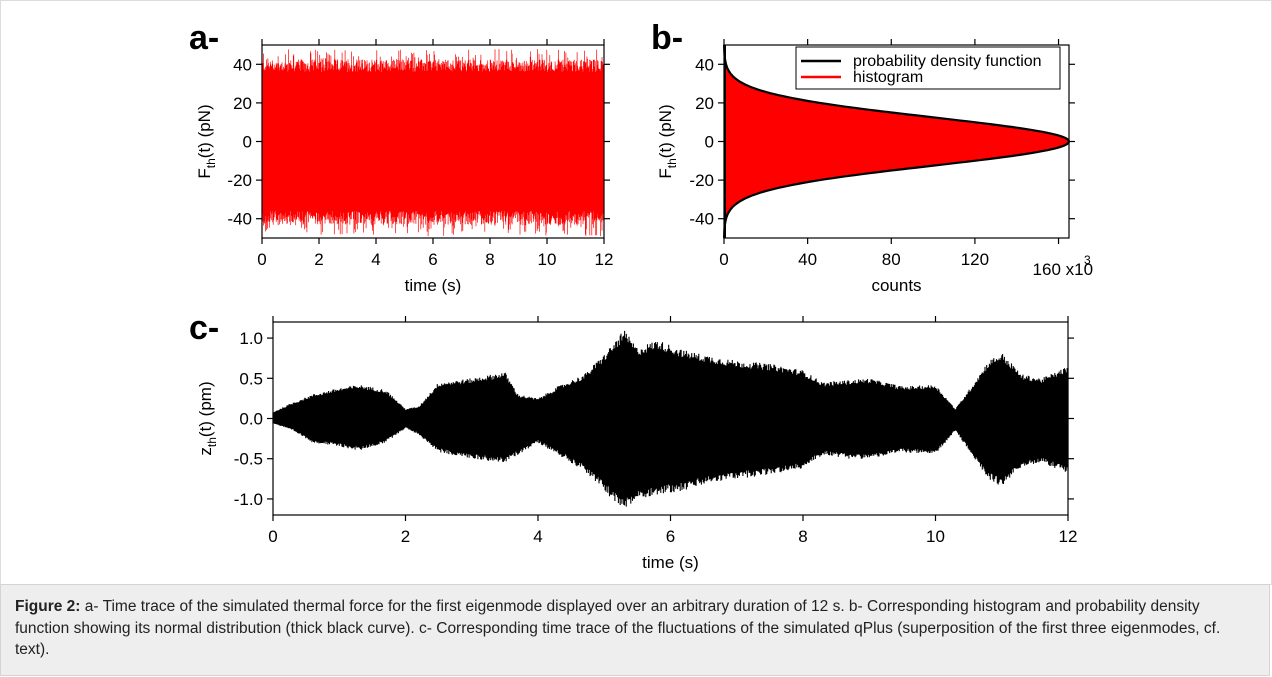 Image resolution: width=1272 pixels, height=677 pixels. What do you see at coordinates (239, 219) in the screenshot?
I see `panel-a-ytick-label-0: -40` at bounding box center [239, 219].